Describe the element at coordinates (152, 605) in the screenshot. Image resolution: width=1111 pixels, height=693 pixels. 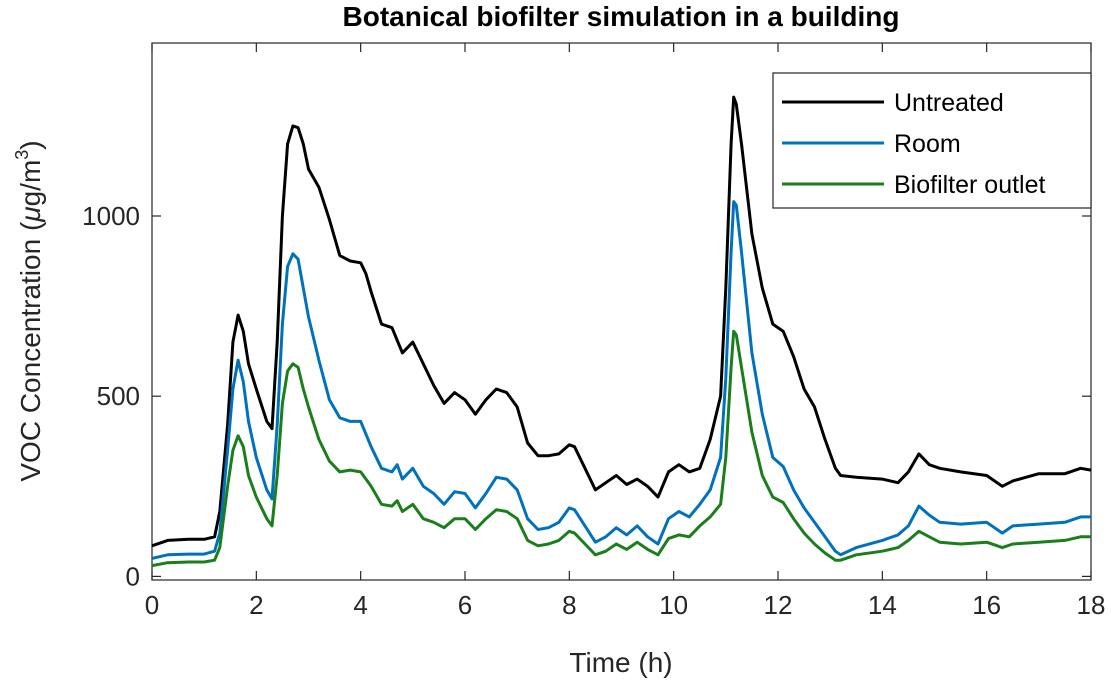
I see `x-tick-label: 0` at that location.